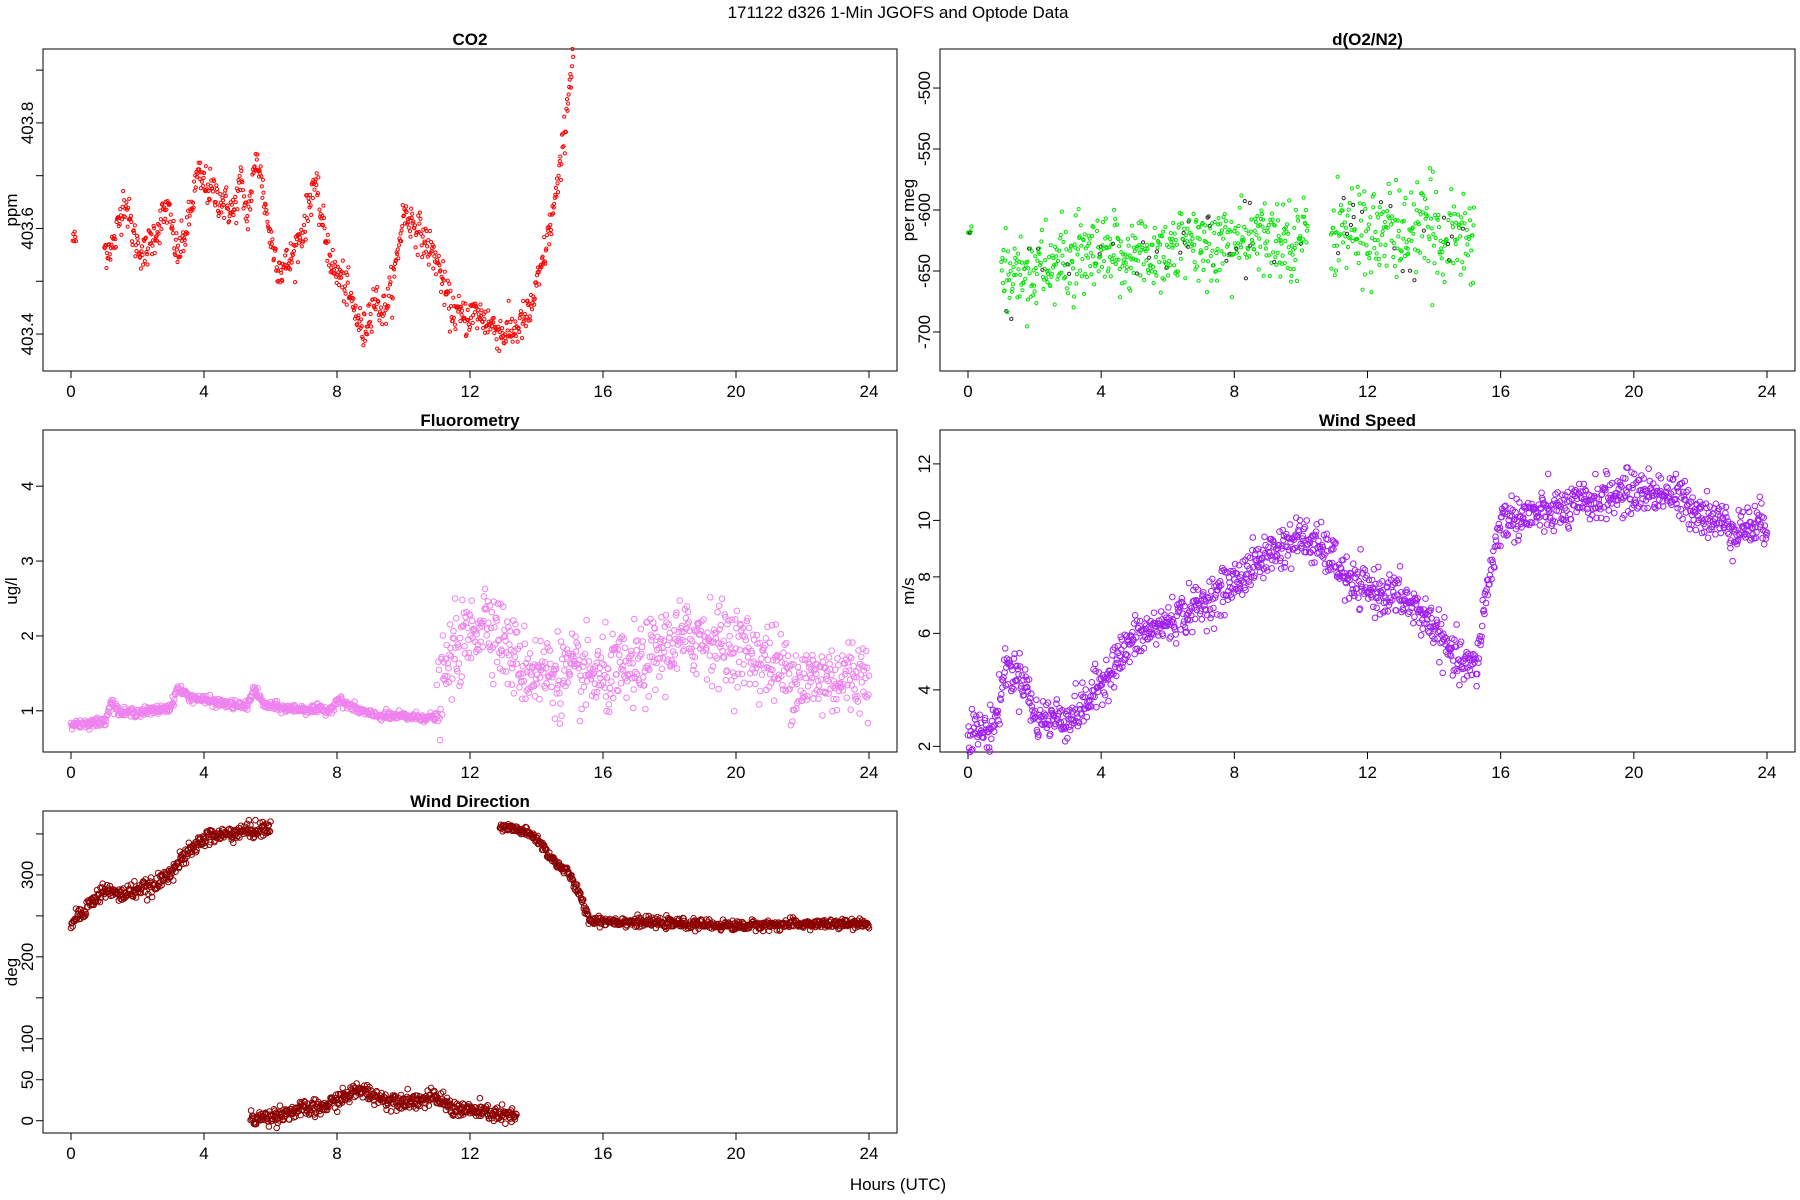 The width and height of the screenshot is (1800, 1200). Describe the element at coordinates (924, 633) in the screenshot. I see `y-tick-label: 6` at that location.